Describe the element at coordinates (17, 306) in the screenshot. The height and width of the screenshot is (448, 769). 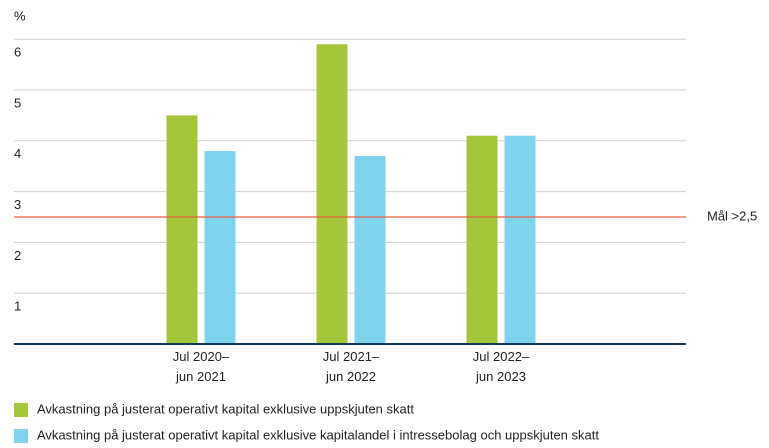
I see `y-tick-label: 1` at that location.